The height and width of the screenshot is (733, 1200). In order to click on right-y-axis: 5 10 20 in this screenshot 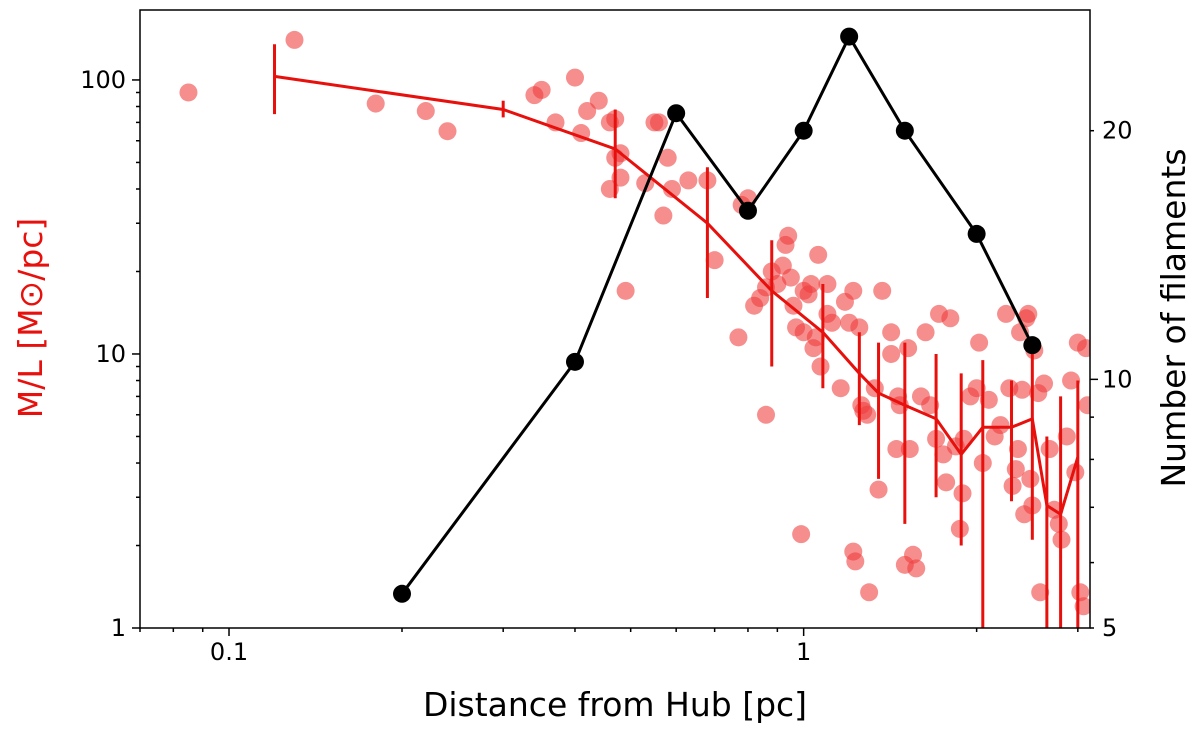, I will do `click(1111, 379)`.